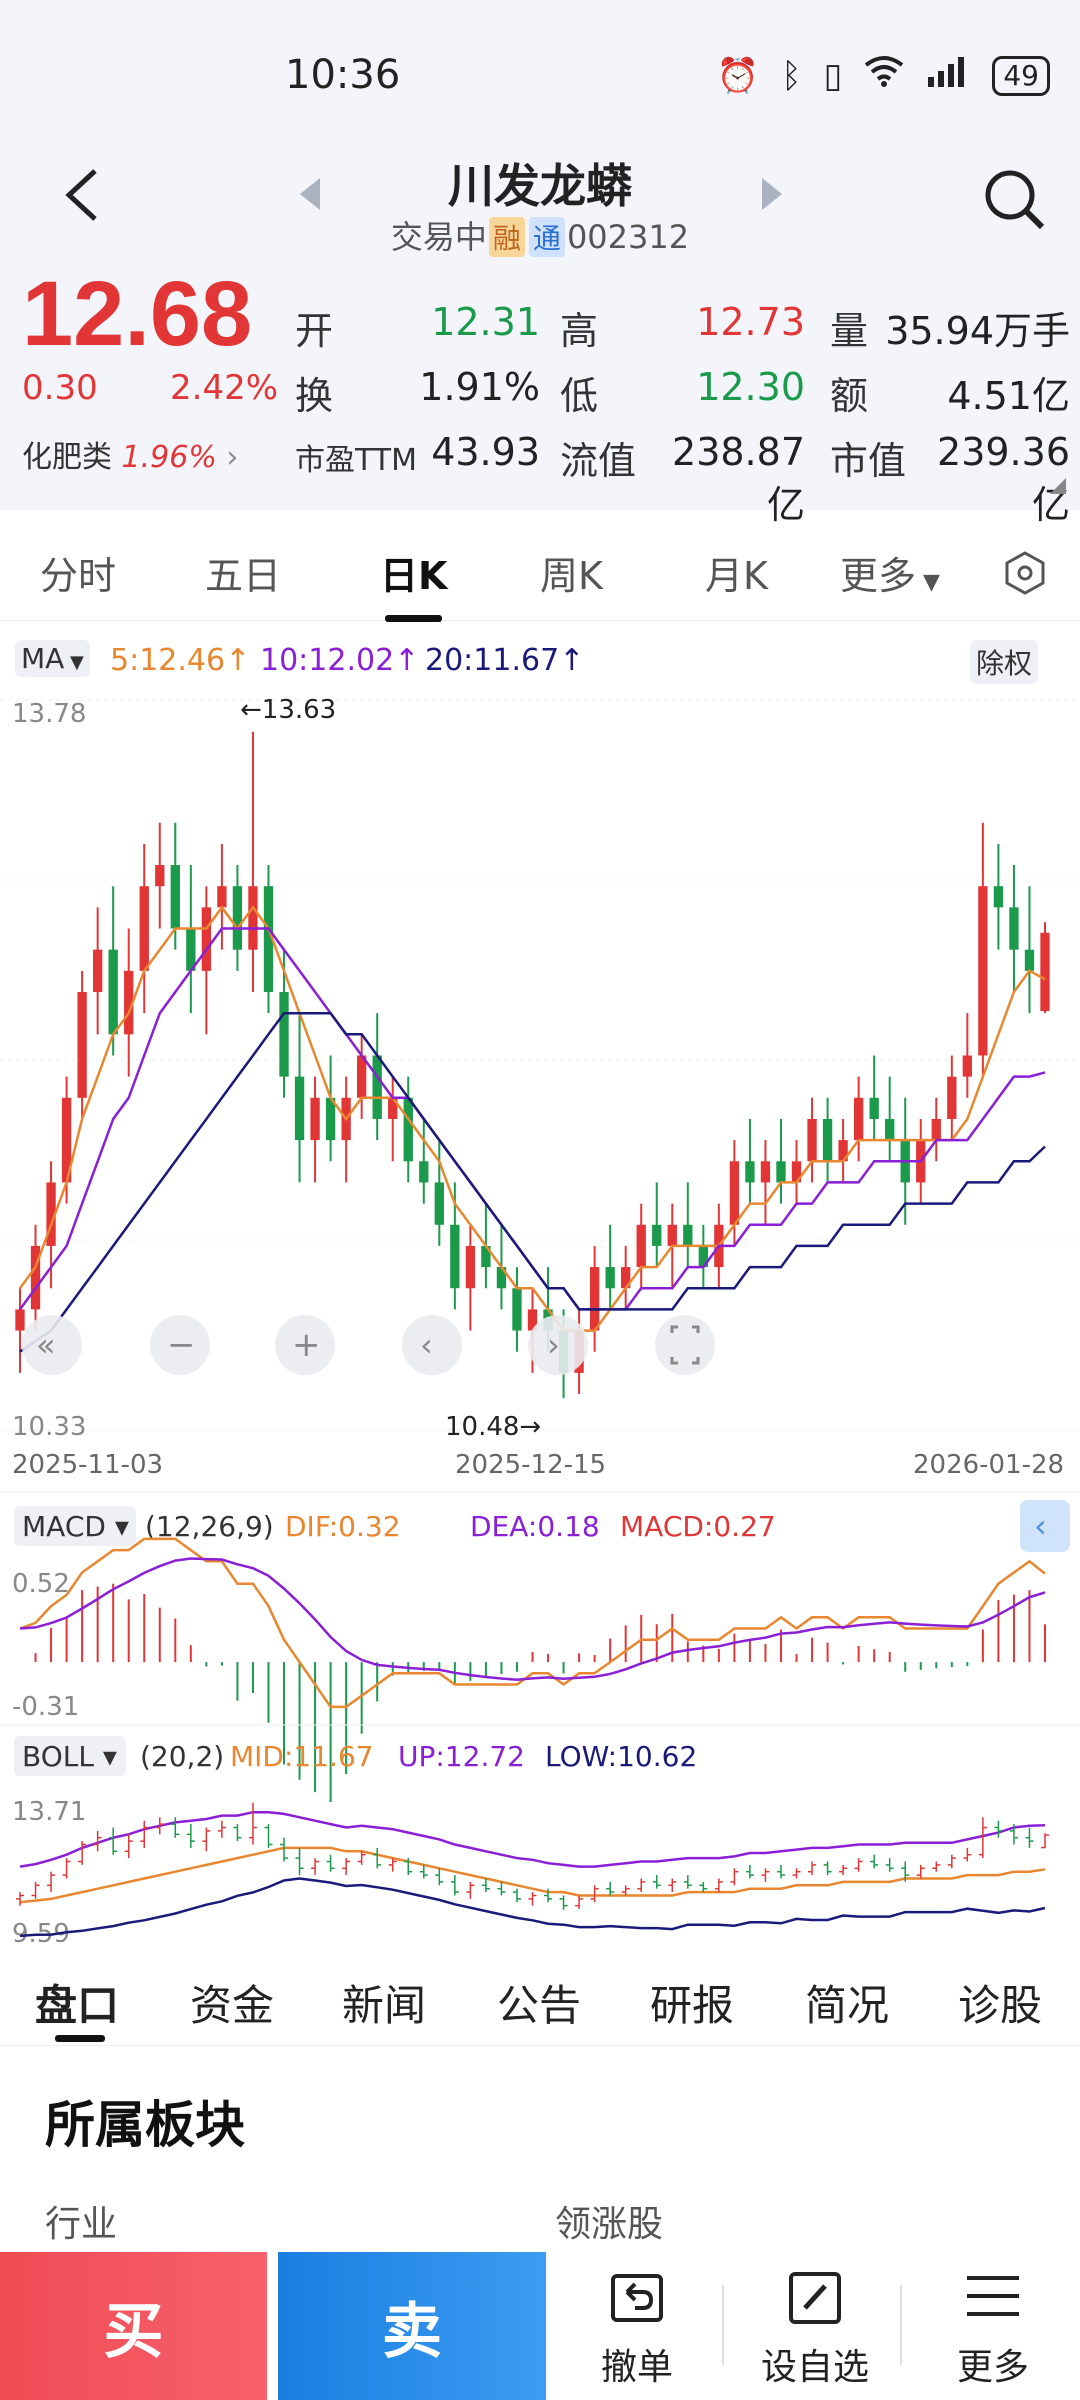  Describe the element at coordinates (1025, 575) in the screenshot. I see `settings-hex-icon` at that location.